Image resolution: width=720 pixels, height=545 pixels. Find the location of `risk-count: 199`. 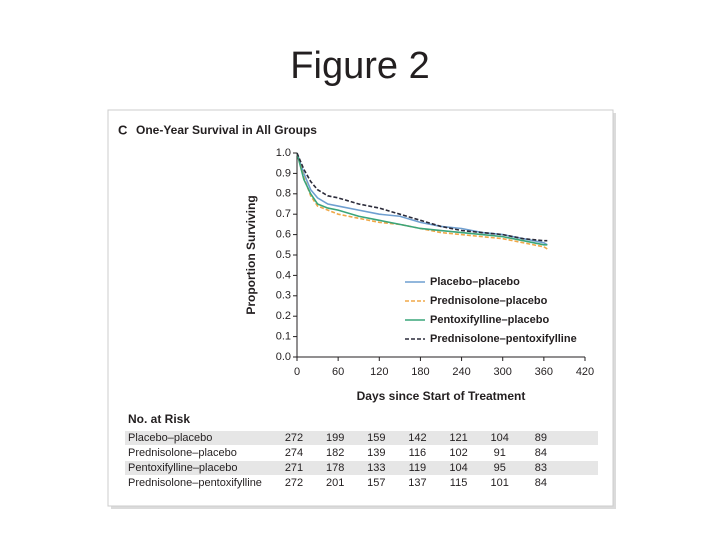

risk-count: 199 is located at coordinates (335, 438).